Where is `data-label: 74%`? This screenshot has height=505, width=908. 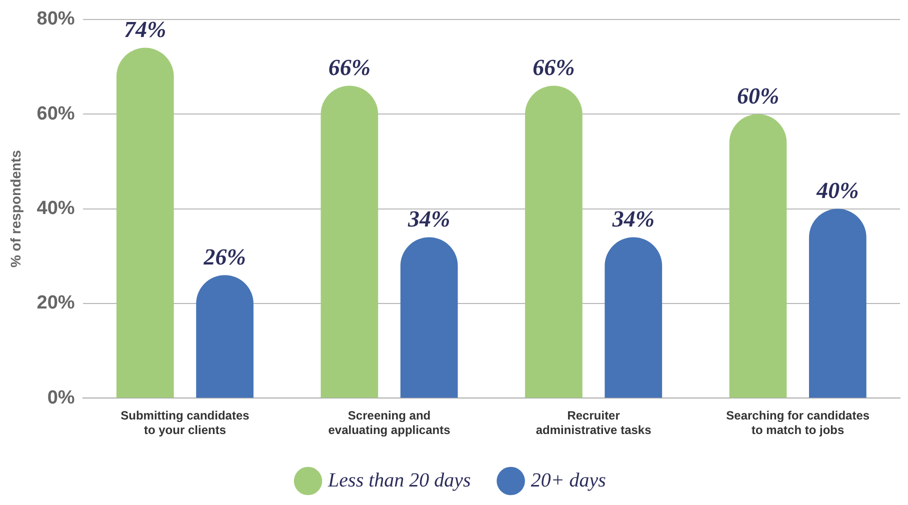 data-label: 74% is located at coordinates (145, 29).